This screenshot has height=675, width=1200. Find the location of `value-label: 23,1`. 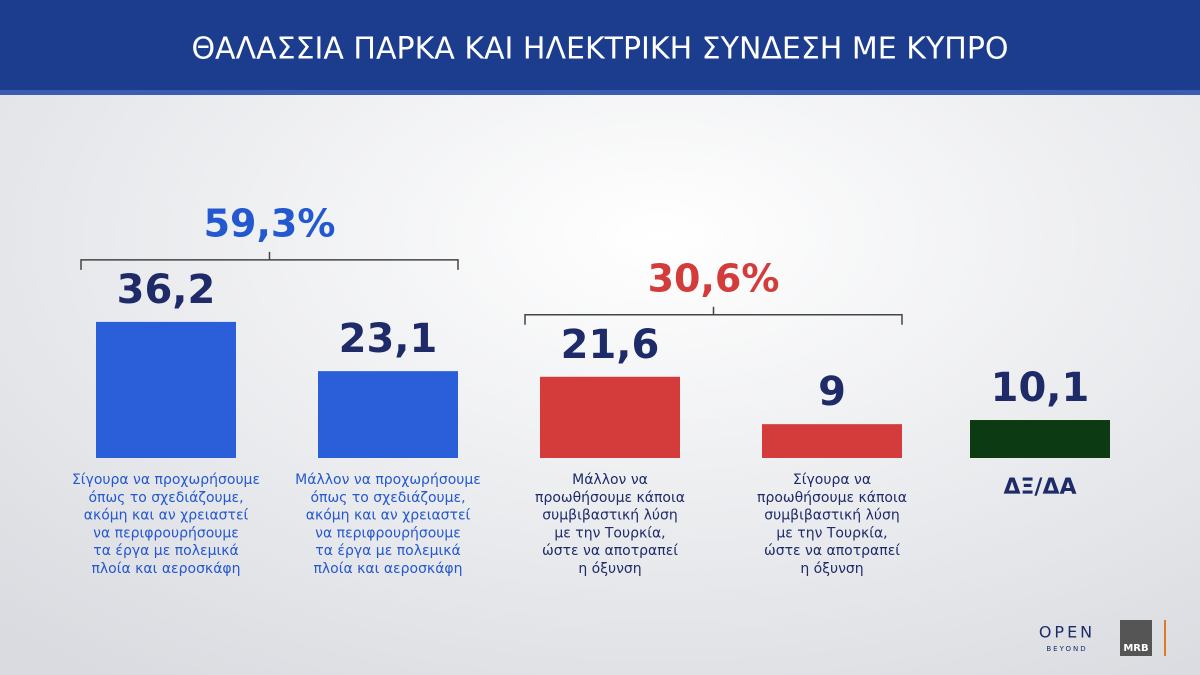

value-label: 23,1 is located at coordinates (388, 339).